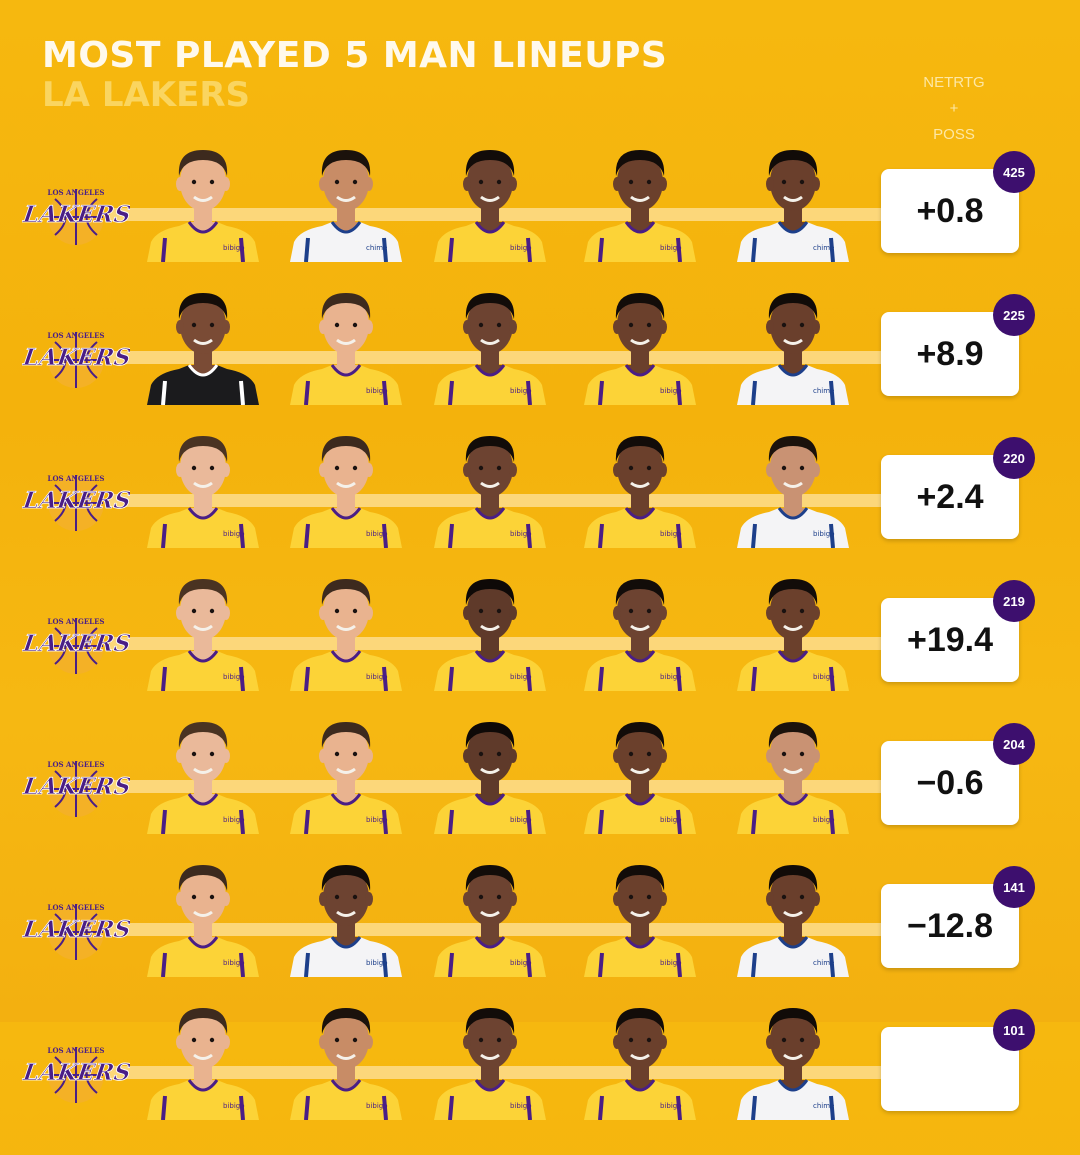 This screenshot has height=1155, width=1080. What do you see at coordinates (950, 353) in the screenshot?
I see `netrtg-value: +8.9` at bounding box center [950, 353].